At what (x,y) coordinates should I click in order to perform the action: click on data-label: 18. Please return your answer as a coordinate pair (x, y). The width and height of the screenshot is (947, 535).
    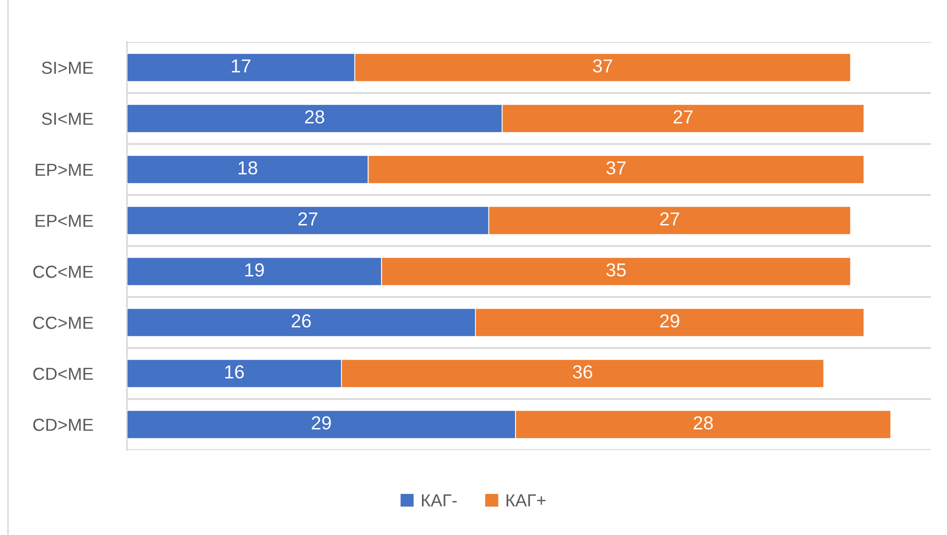
    Looking at the image, I should click on (248, 168).